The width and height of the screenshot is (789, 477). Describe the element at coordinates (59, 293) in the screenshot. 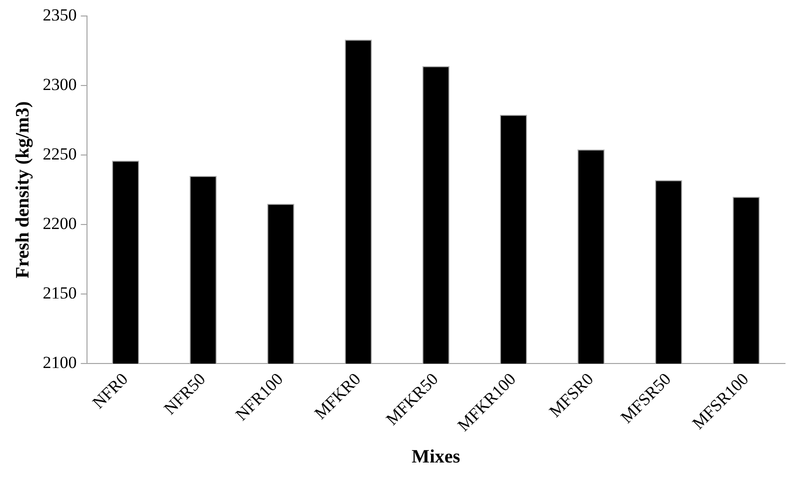

I see `y-tick-label: 2150` at that location.